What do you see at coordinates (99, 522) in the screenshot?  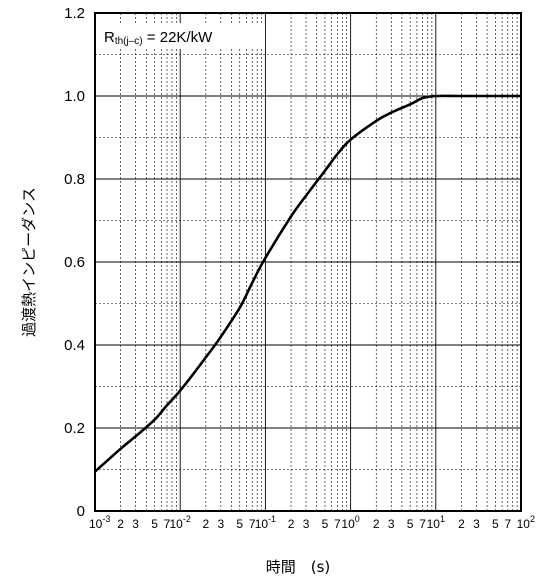 I see `x-tick-label-decade: 10⁻³` at bounding box center [99, 522].